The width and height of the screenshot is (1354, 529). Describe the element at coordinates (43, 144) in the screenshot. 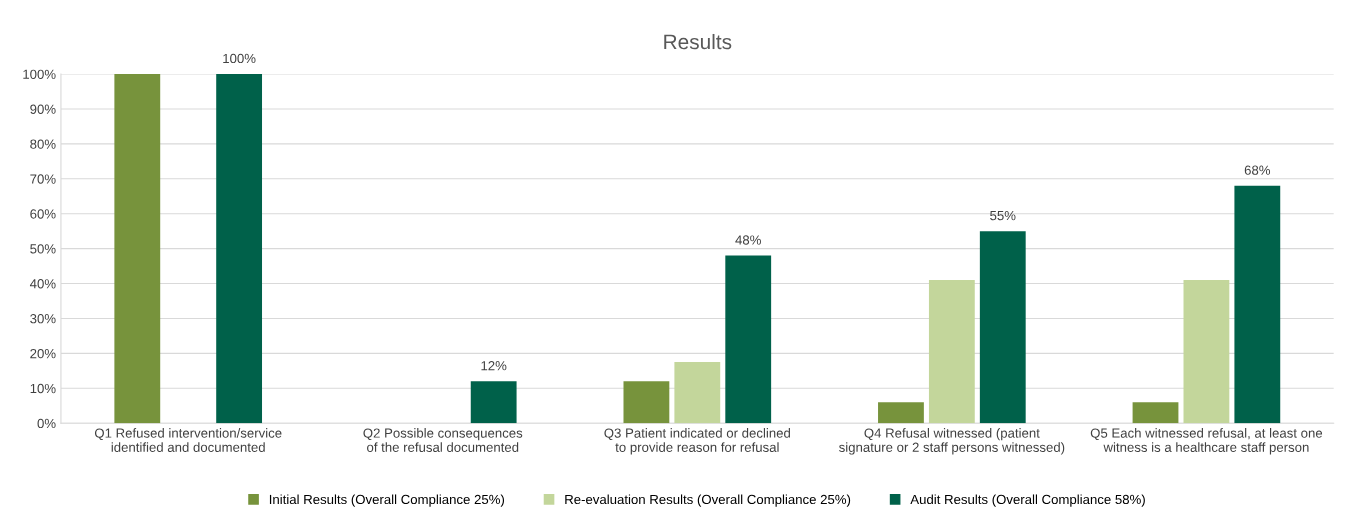

I see `y-tick-label: 80%` at that location.